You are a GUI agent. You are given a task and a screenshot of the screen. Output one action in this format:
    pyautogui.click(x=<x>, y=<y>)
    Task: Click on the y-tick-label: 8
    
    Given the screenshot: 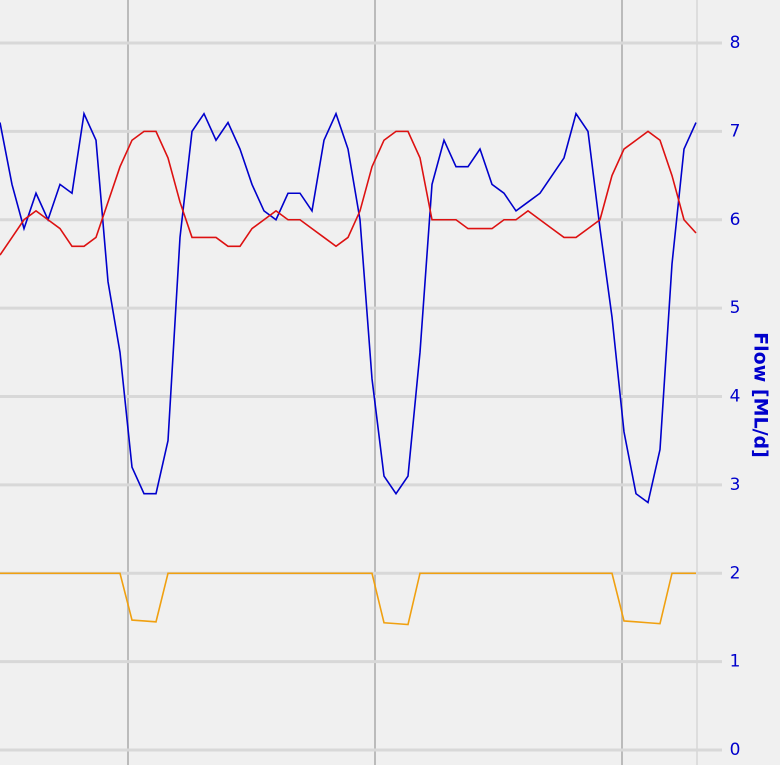 What is the action you would take?
    pyautogui.click(x=735, y=43)
    